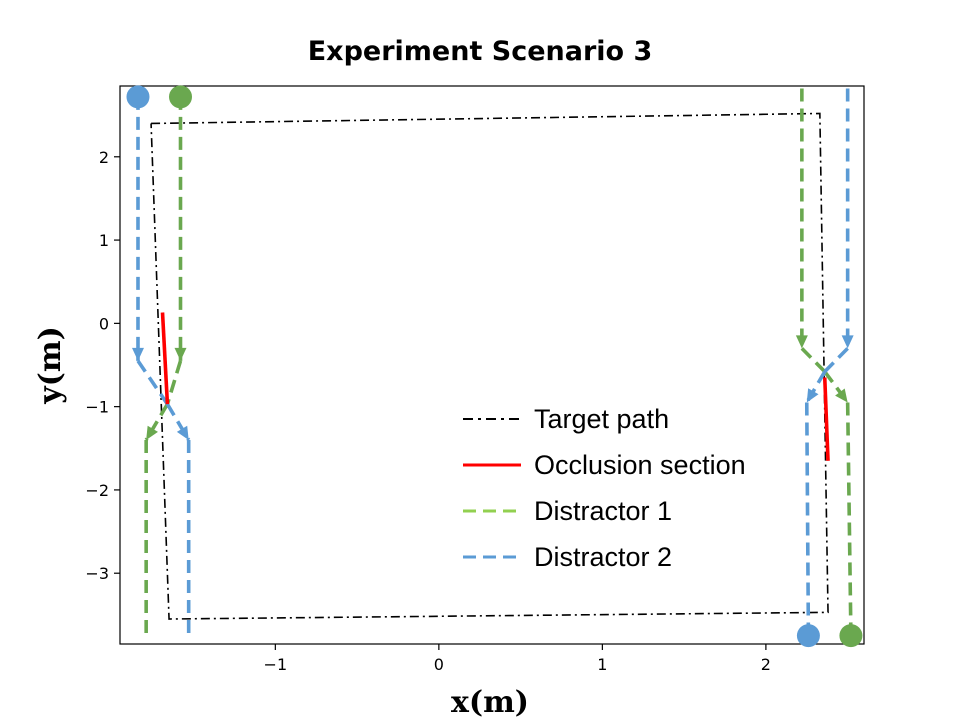 The image size is (960, 721). I want to click on x-axis-title: x(m), so click(490, 702).